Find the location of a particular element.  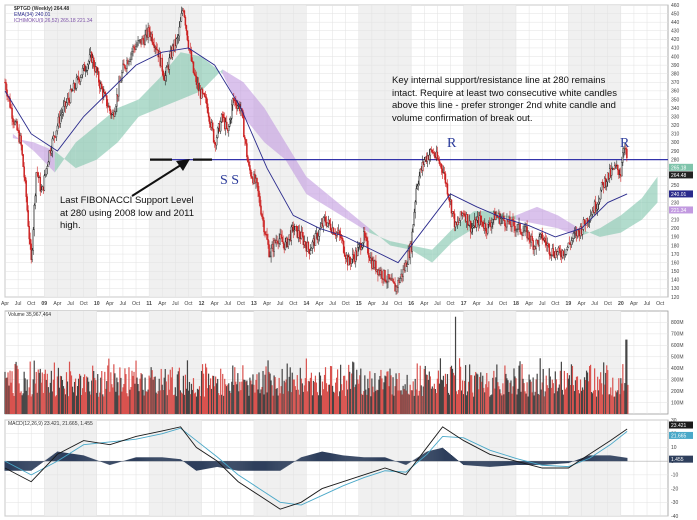

x-axis-label: Jul is located at coordinates (437, 304).